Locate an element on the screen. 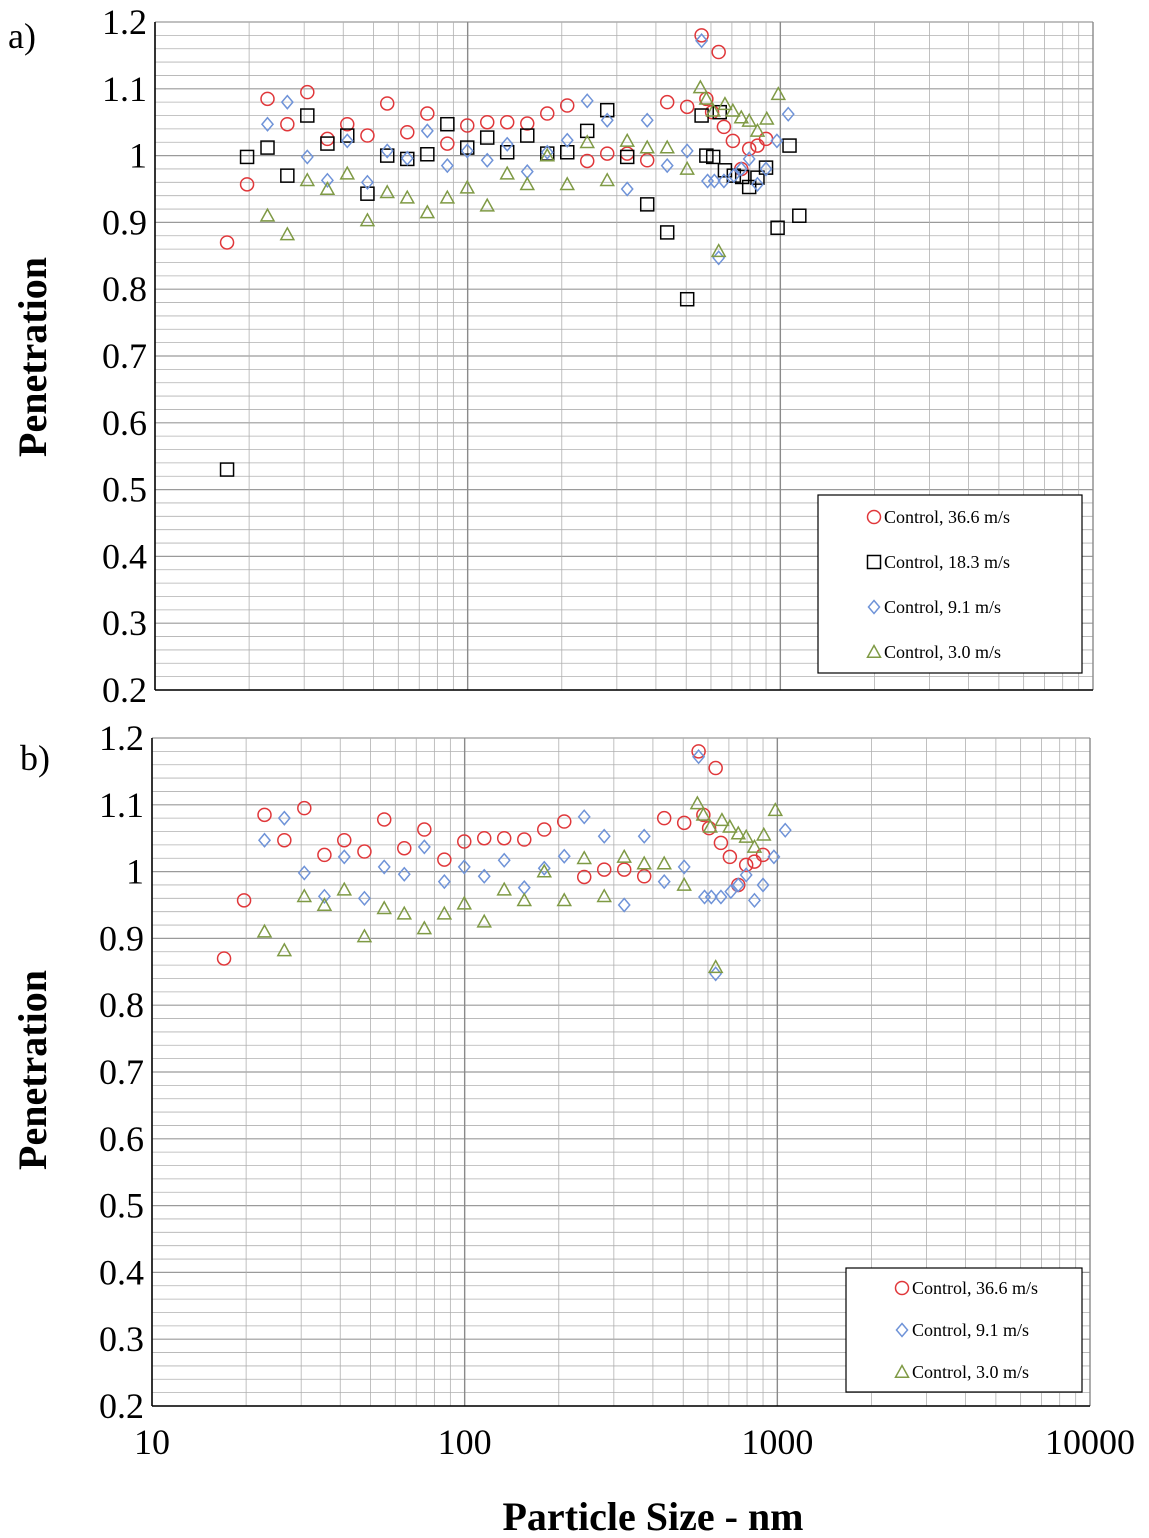 The height and width of the screenshot is (1538, 1149). y-tick-label: 0.4 is located at coordinates (121, 1272).